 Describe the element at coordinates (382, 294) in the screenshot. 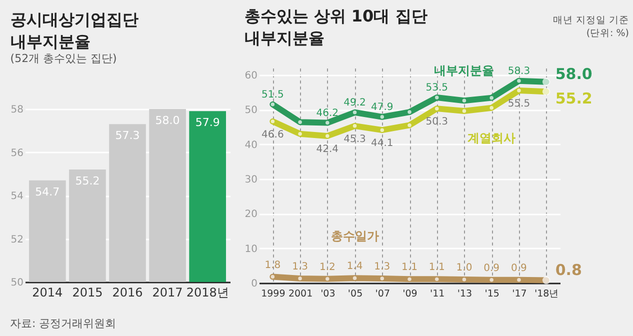

I see `x-tick-label: '07` at that location.